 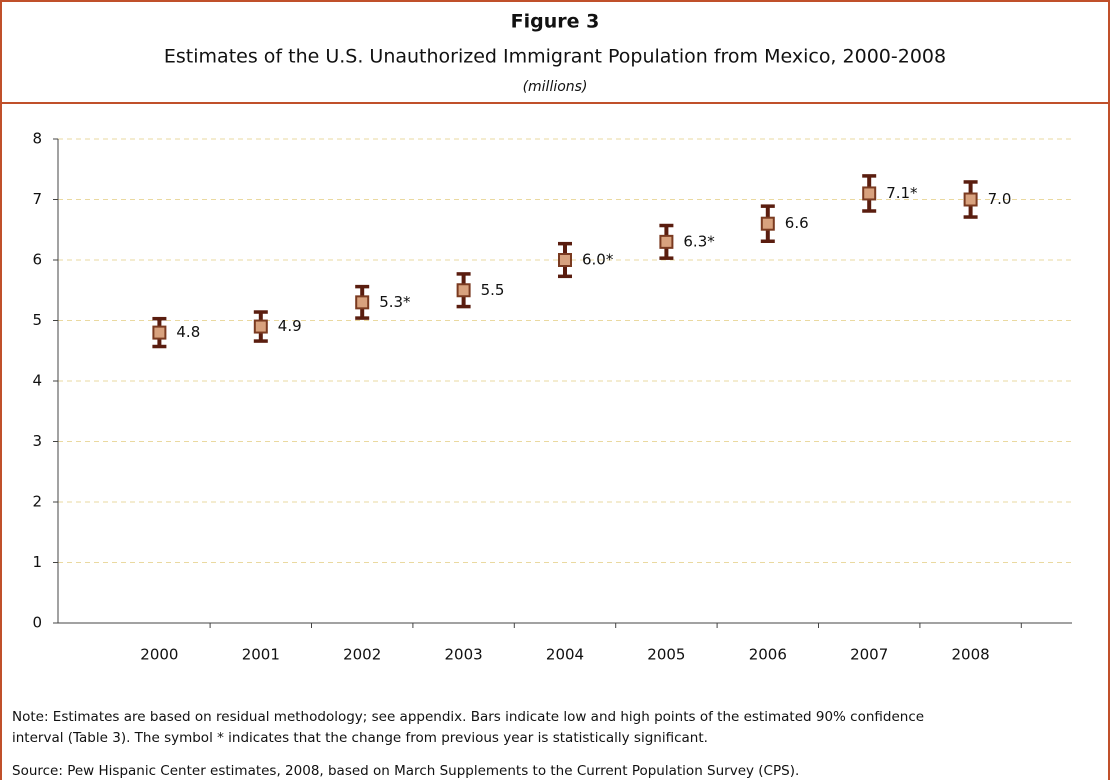 I want to click on y-tick-label: 5, so click(x=37, y=320).